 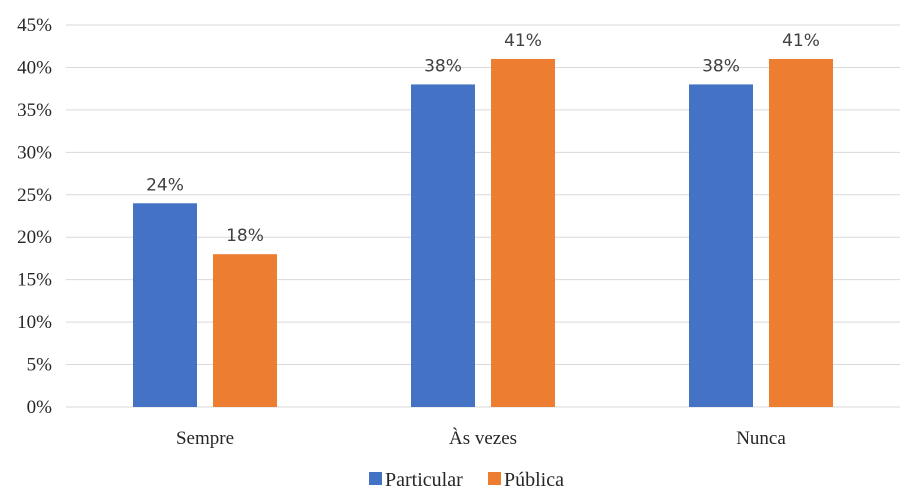 I want to click on data-label: 18%, so click(x=245, y=236).